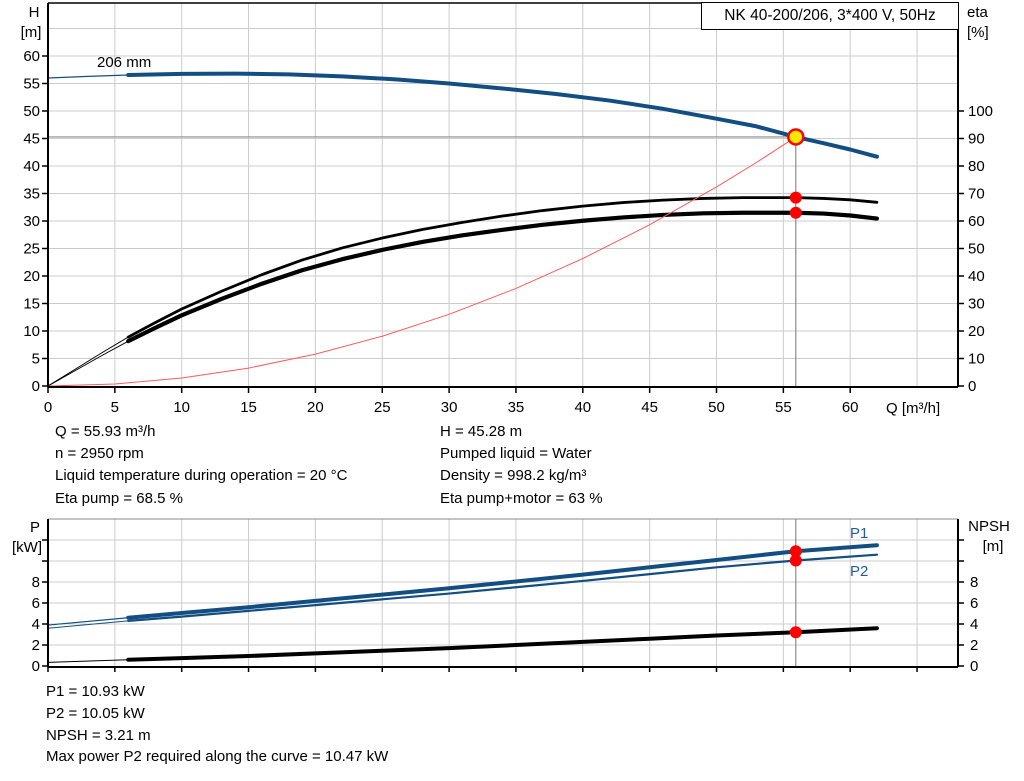 This screenshot has height=781, width=1024. I want to click on p2-curve-lead, so click(88, 624).